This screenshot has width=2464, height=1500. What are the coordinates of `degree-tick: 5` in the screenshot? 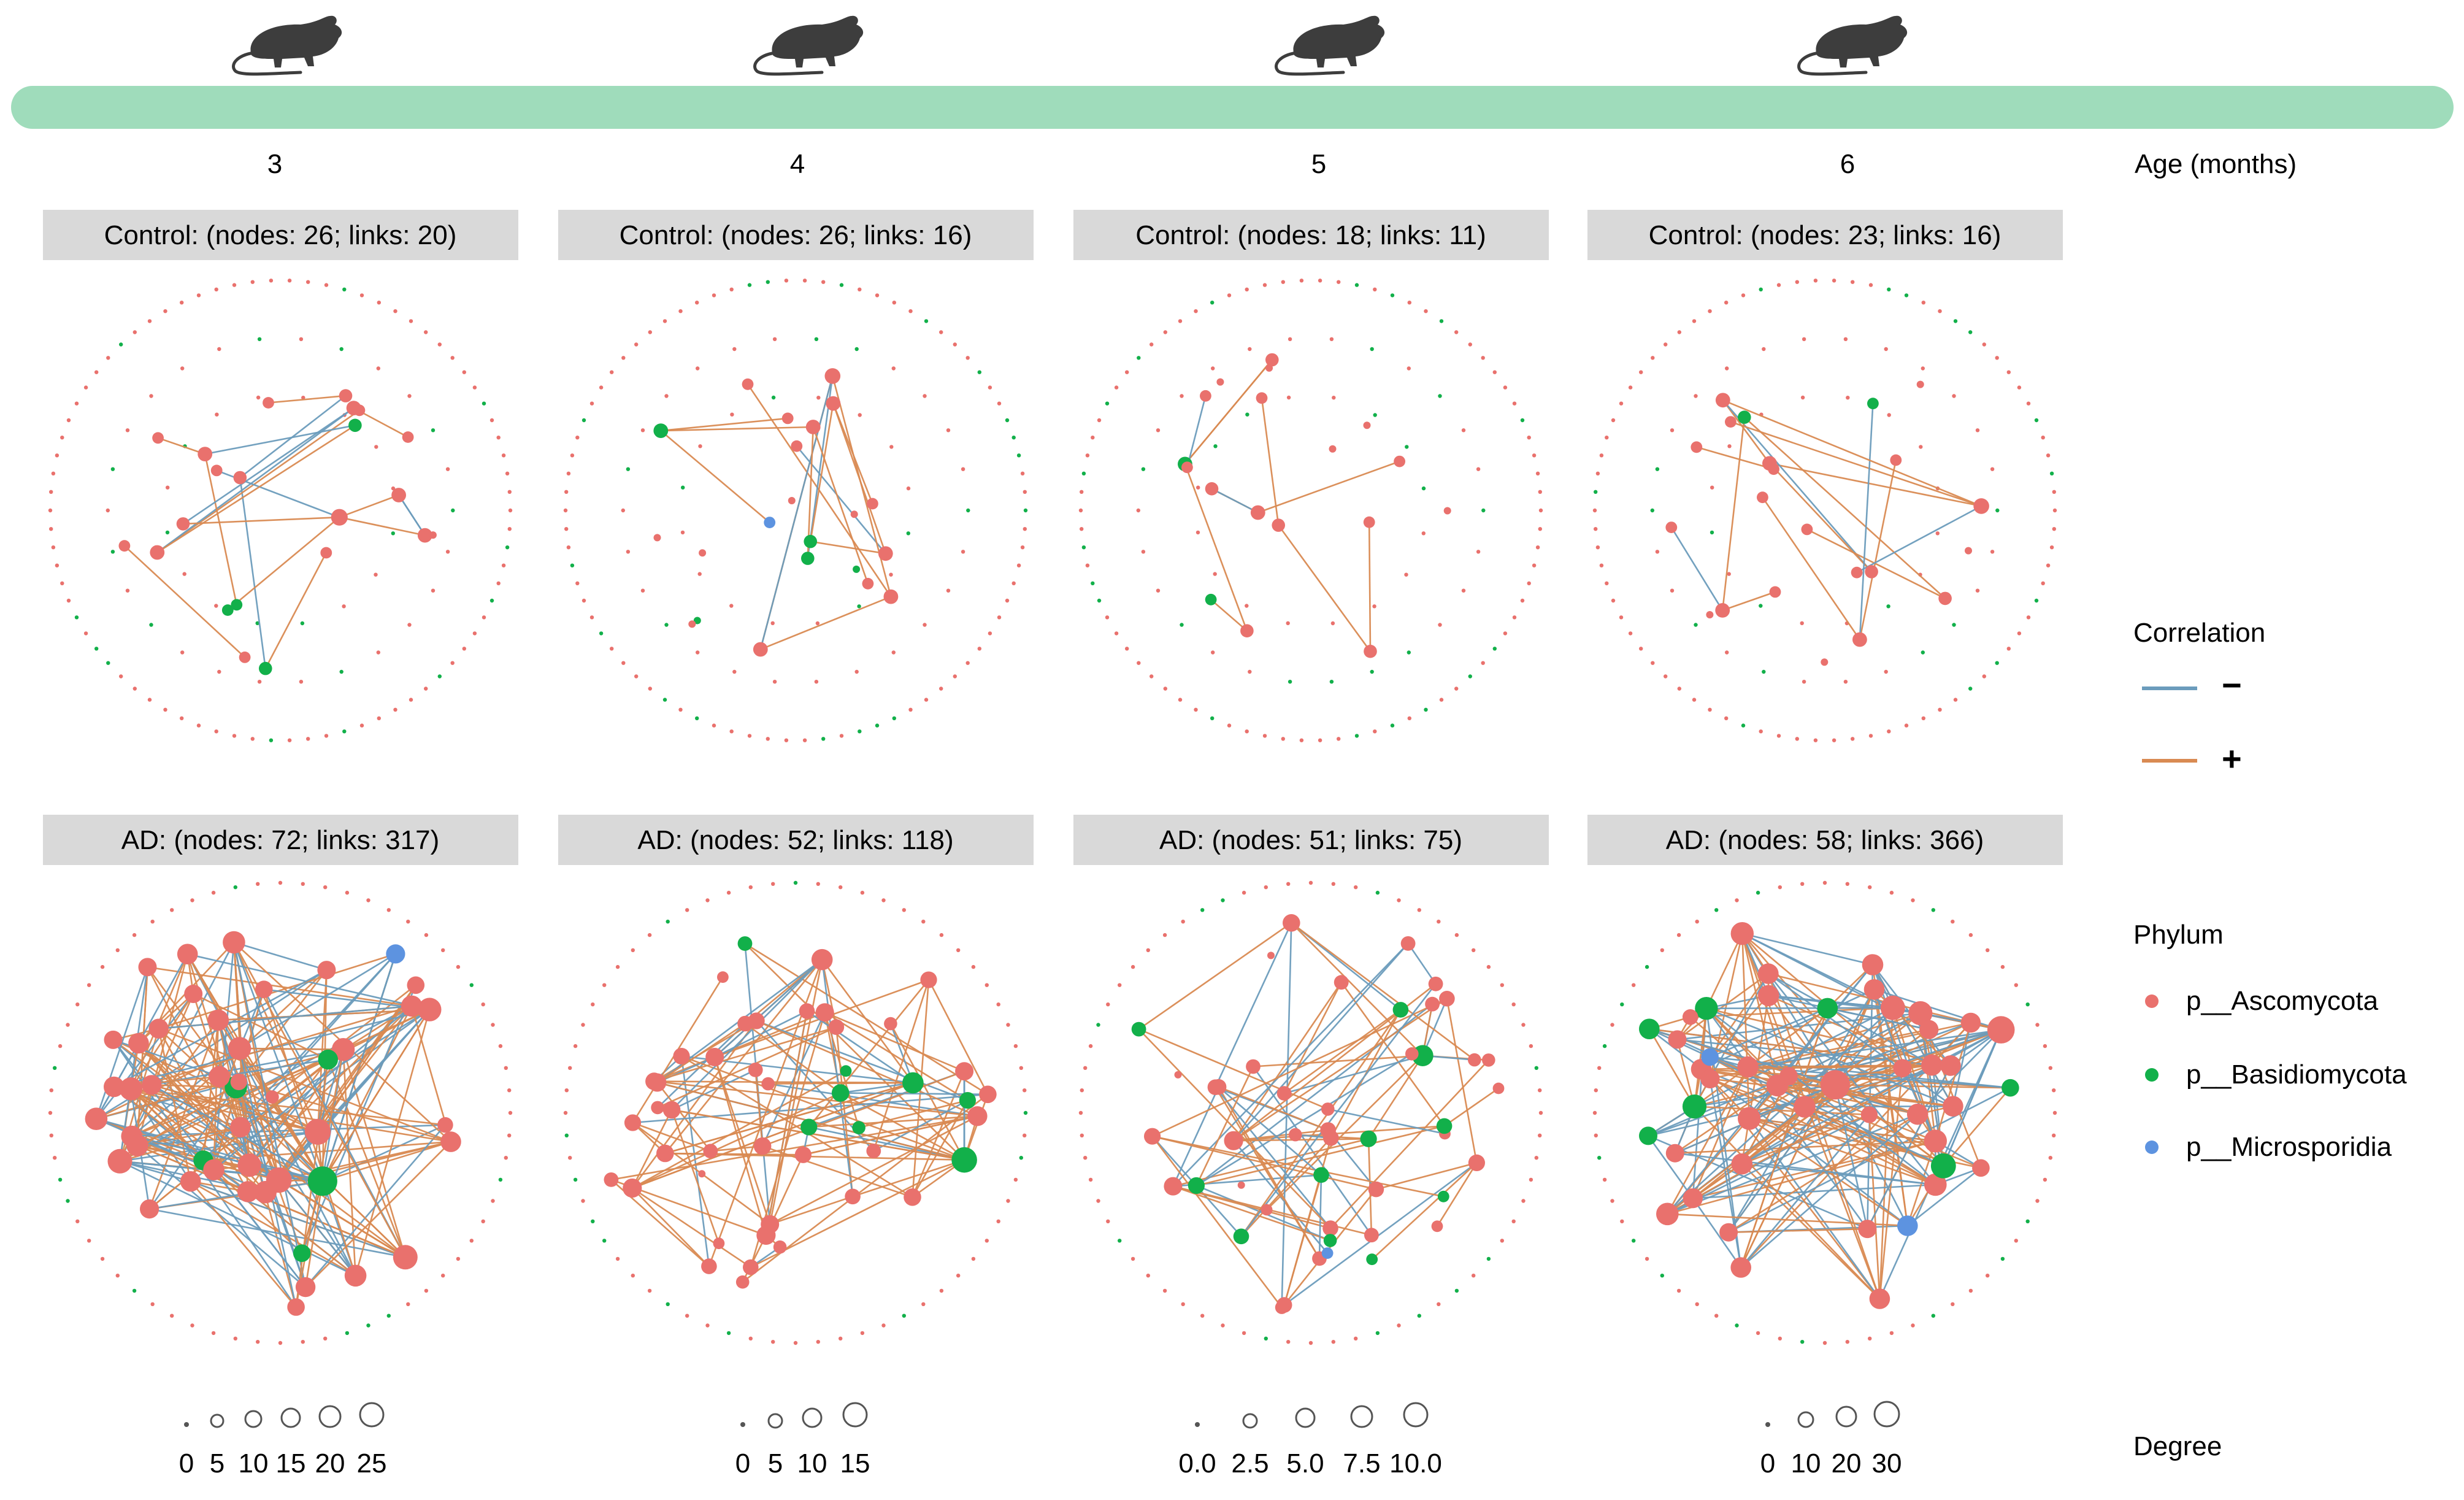 It's located at (775, 1463).